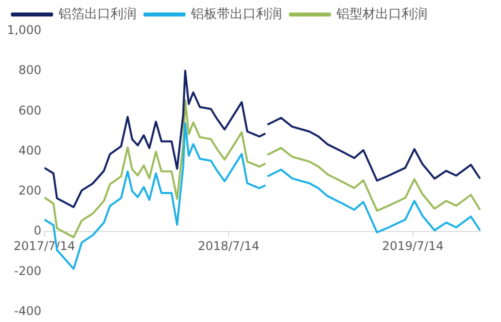 This screenshot has height=322, width=501. Describe the element at coordinates (28, 271) in the screenshot. I see `y-tick-label: -200` at that location.